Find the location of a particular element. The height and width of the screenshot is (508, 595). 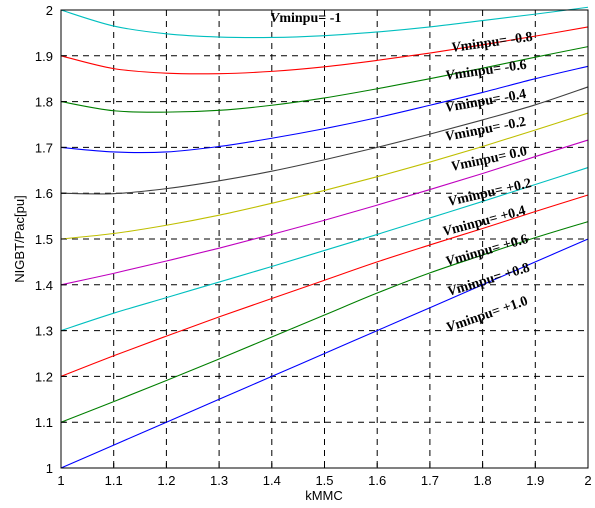

y-tick-label: 1.4 is located at coordinates (44, 285).